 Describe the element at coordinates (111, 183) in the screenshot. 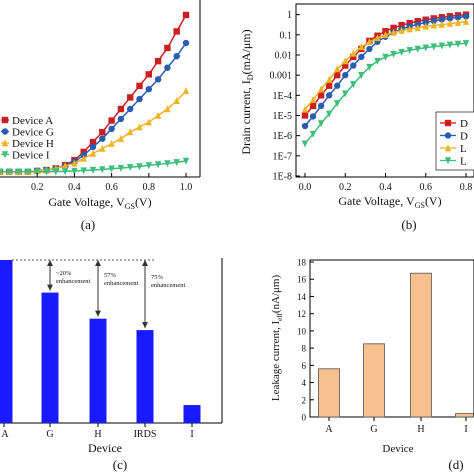

I see `panel-a-x-ticks: 0.2 0.4 0.6 0.8 1.0` at that location.